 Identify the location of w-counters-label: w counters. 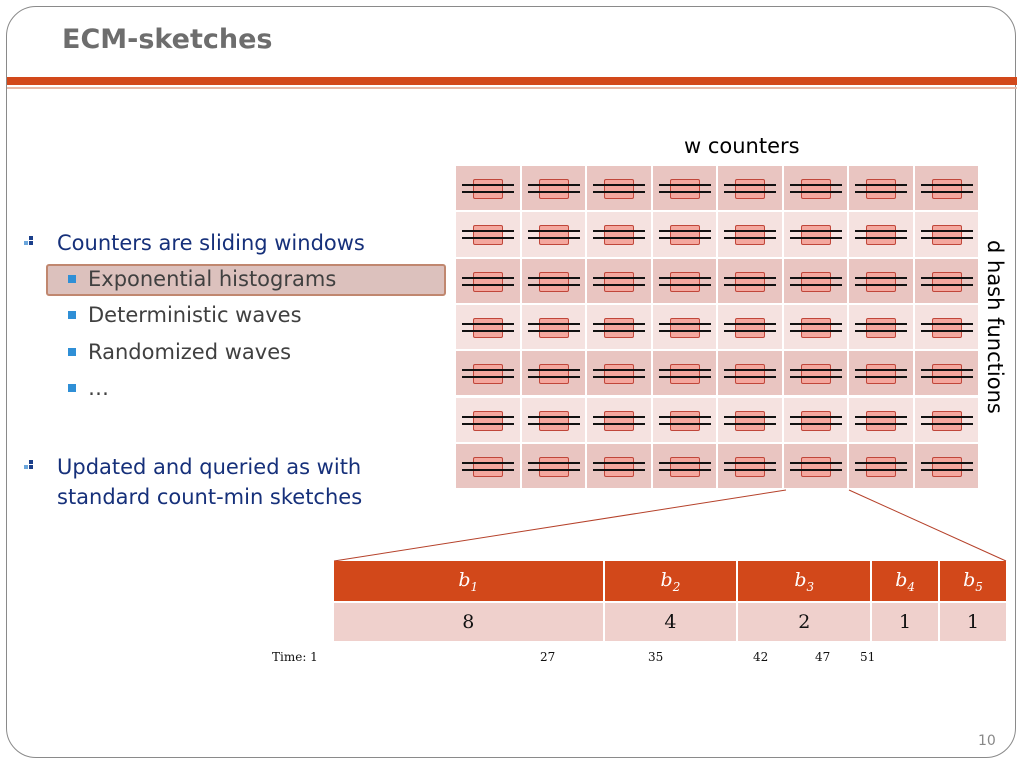
(742, 146).